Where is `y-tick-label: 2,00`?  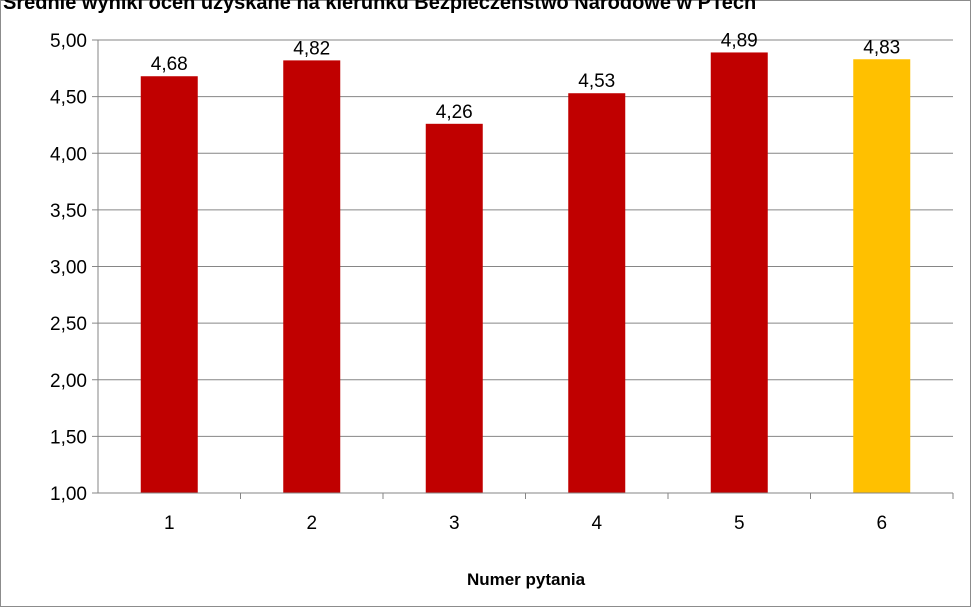
y-tick-label: 2,00 is located at coordinates (68, 381).